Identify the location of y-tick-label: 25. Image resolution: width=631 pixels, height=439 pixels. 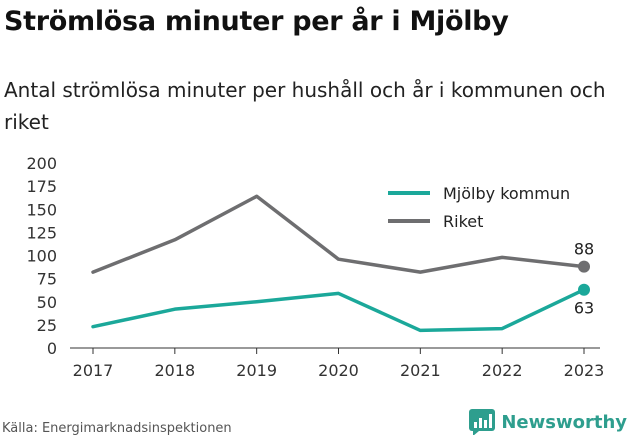
(47, 325).